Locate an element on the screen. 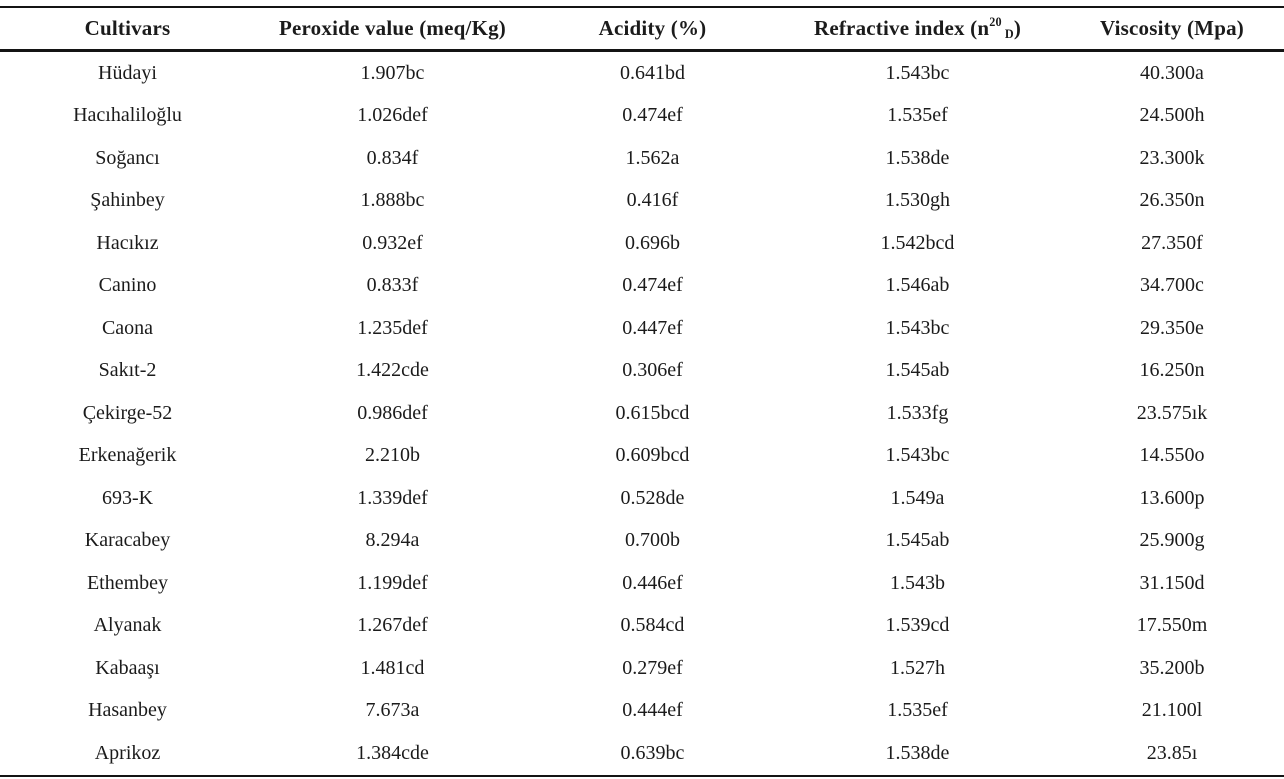  col-header-viscosity: Viscosity (Mpa) is located at coordinates (1172, 29).